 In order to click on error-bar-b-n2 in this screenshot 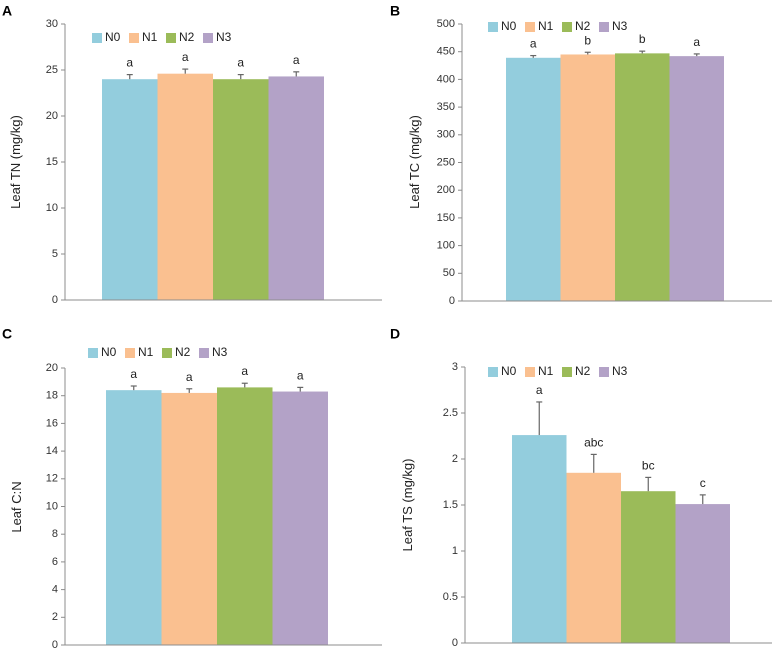, I will do `click(642, 52)`.